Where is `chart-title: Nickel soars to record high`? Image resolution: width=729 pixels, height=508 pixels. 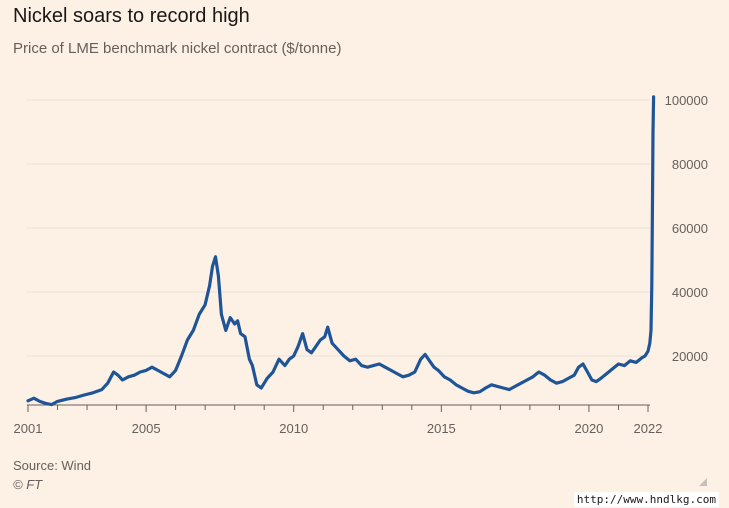
chart-title: Nickel soars to record high is located at coordinates (131, 16).